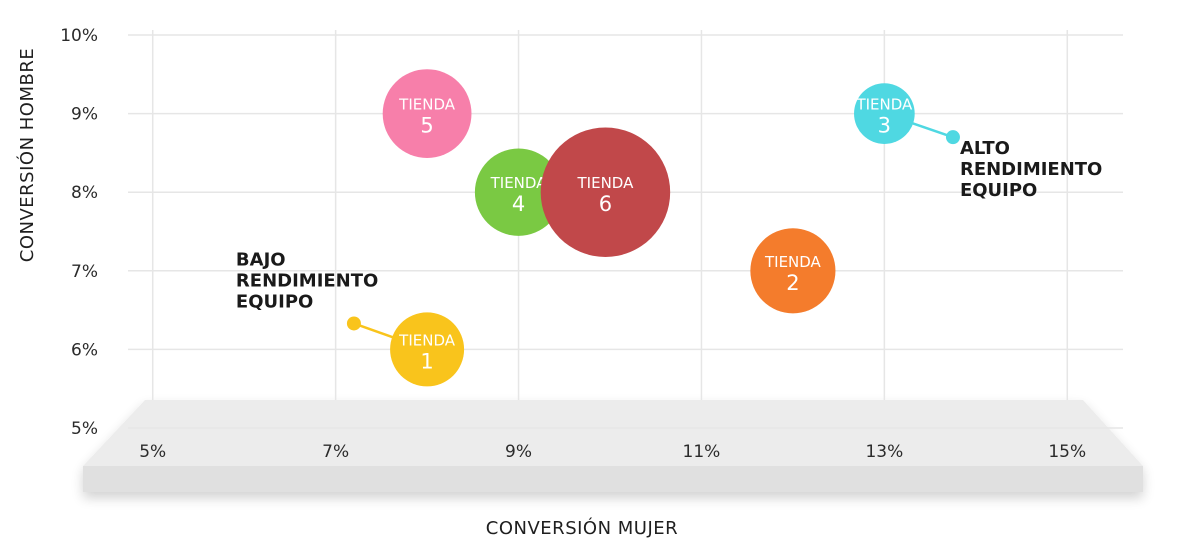 This screenshot has height=550, width=1180. Describe the element at coordinates (426, 126) in the screenshot. I see `bubble-number: 5` at that location.